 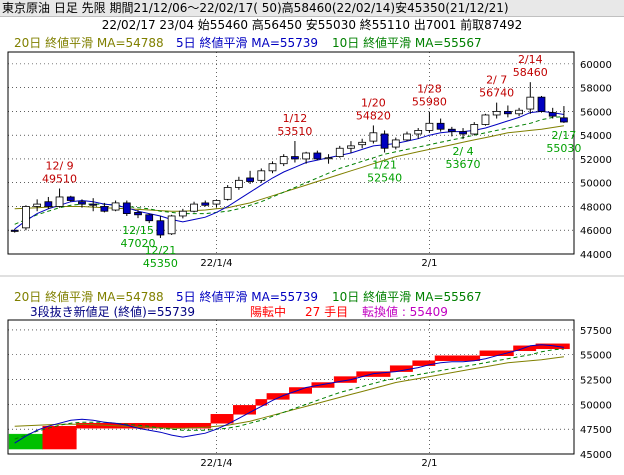 What do you see at coordinates (496, 93) in the screenshot?
I see `annotation-high-value: 56740` at bounding box center [496, 93].